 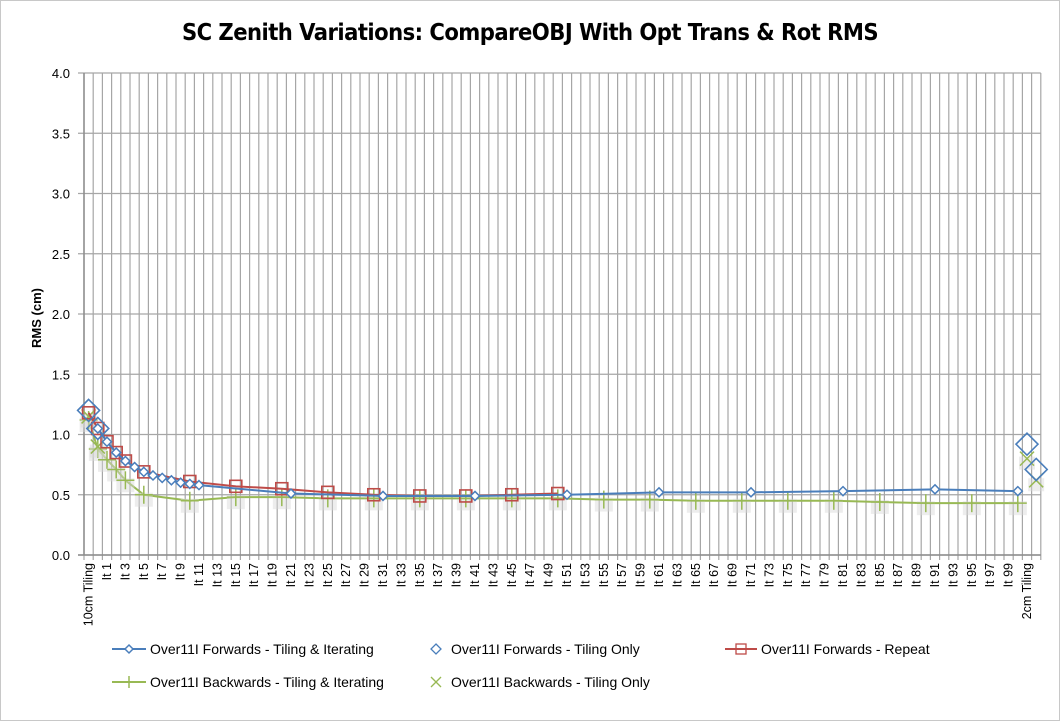 What do you see at coordinates (181, 571) in the screenshot?
I see `x-tick-label: It 9` at bounding box center [181, 571].